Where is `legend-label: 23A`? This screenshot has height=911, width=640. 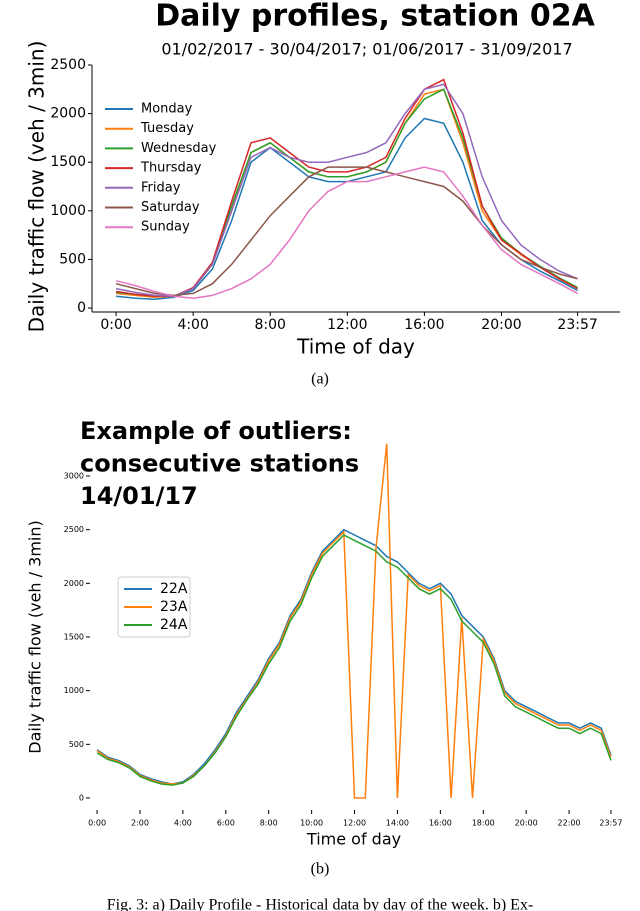 legend-label: 23A is located at coordinates (174, 607).